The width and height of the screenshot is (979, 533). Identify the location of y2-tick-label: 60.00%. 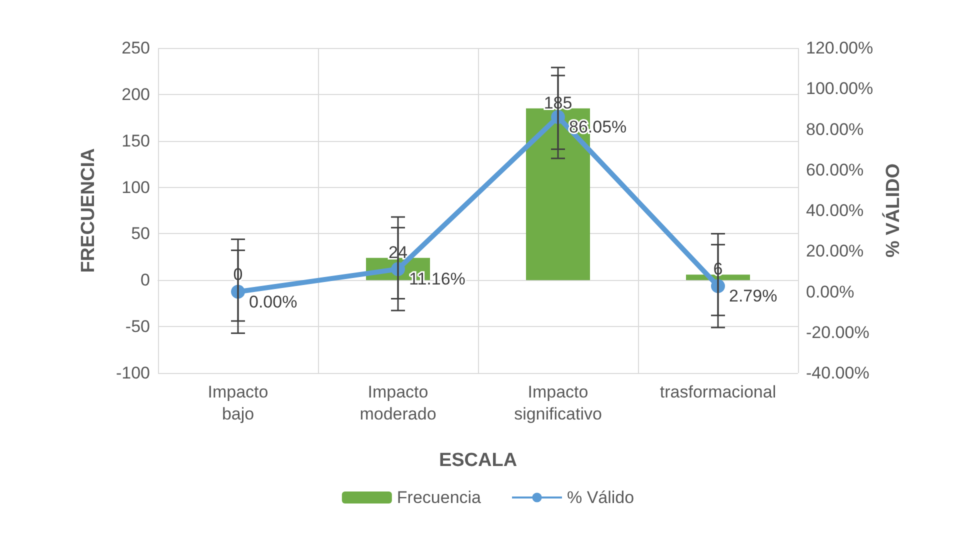
(835, 170).